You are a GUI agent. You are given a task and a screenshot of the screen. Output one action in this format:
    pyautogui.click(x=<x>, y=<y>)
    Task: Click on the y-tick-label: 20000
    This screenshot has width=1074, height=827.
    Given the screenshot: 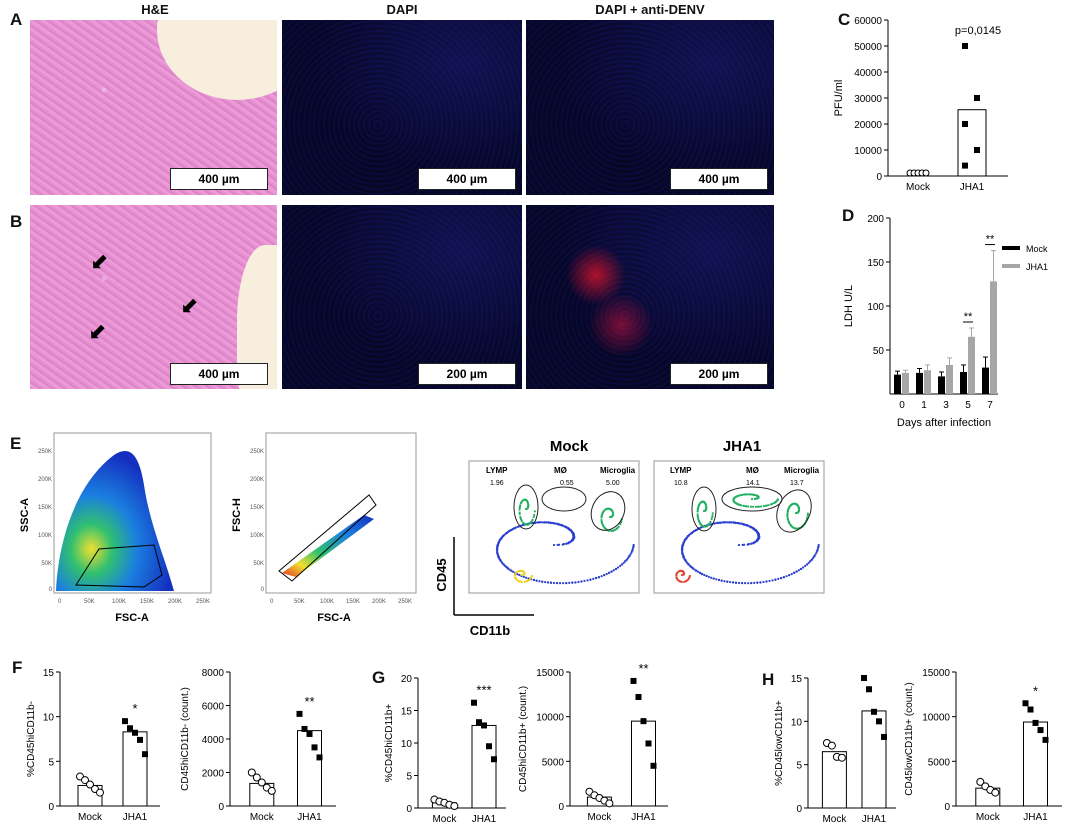 What is the action you would take?
    pyautogui.click(x=868, y=125)
    